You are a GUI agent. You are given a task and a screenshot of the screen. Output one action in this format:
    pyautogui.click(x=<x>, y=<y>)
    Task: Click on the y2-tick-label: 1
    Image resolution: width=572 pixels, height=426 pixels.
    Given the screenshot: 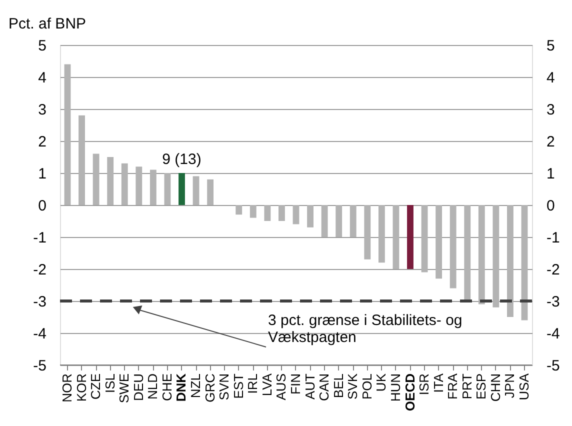 What is the action you would take?
    pyautogui.click(x=550, y=174)
    